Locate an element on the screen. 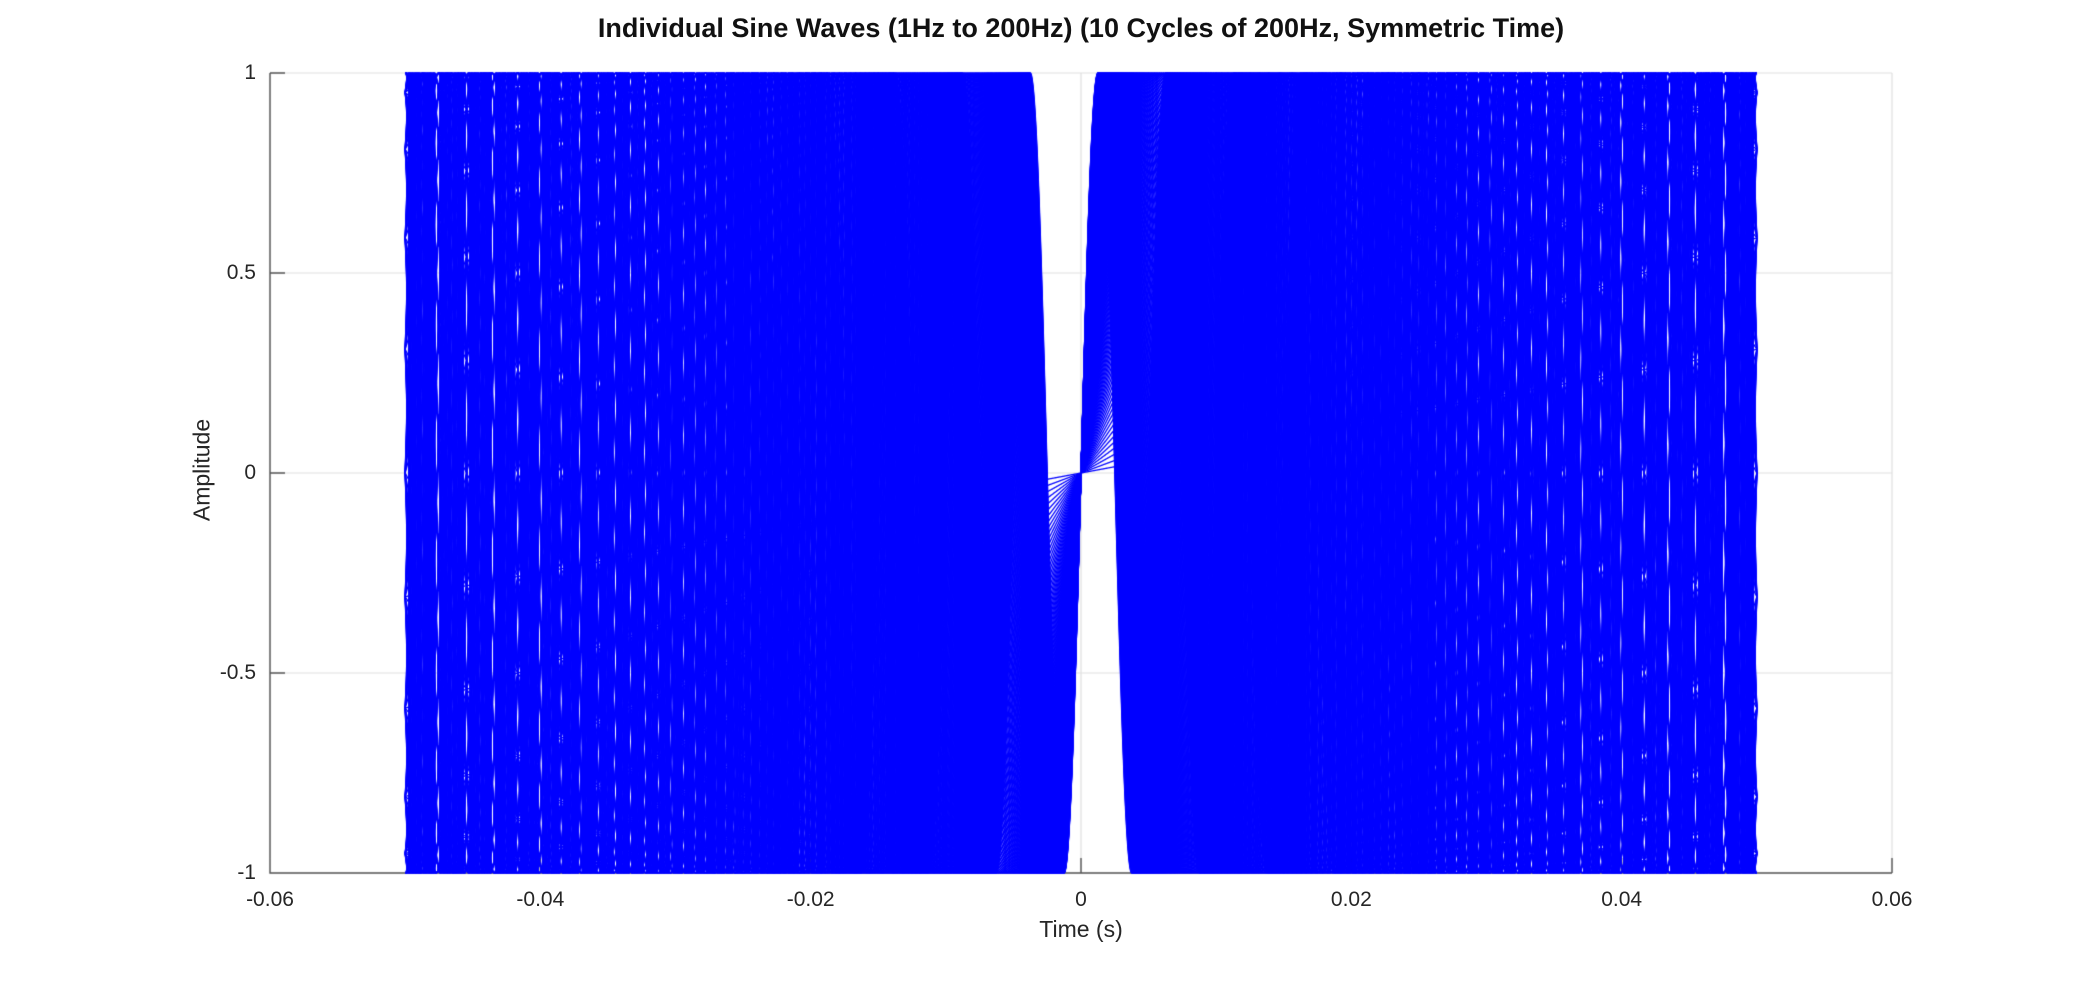 The height and width of the screenshot is (985, 2092). y-tick-label: 0.5 is located at coordinates (241, 272).